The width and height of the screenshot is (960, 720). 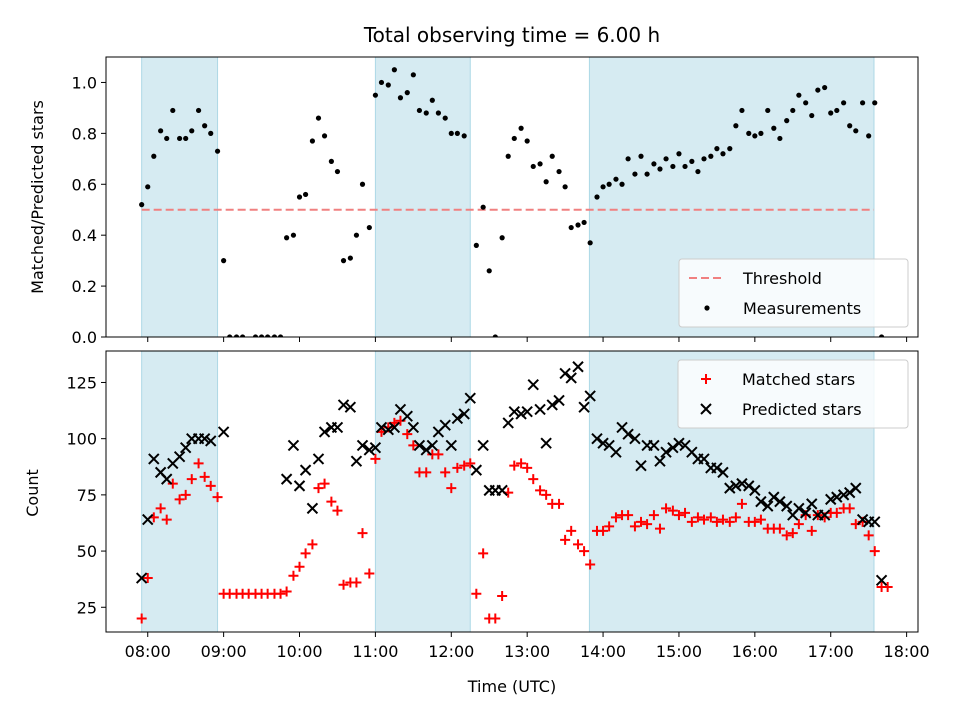 I want to click on legend-label: Matched stars, so click(x=798, y=379).